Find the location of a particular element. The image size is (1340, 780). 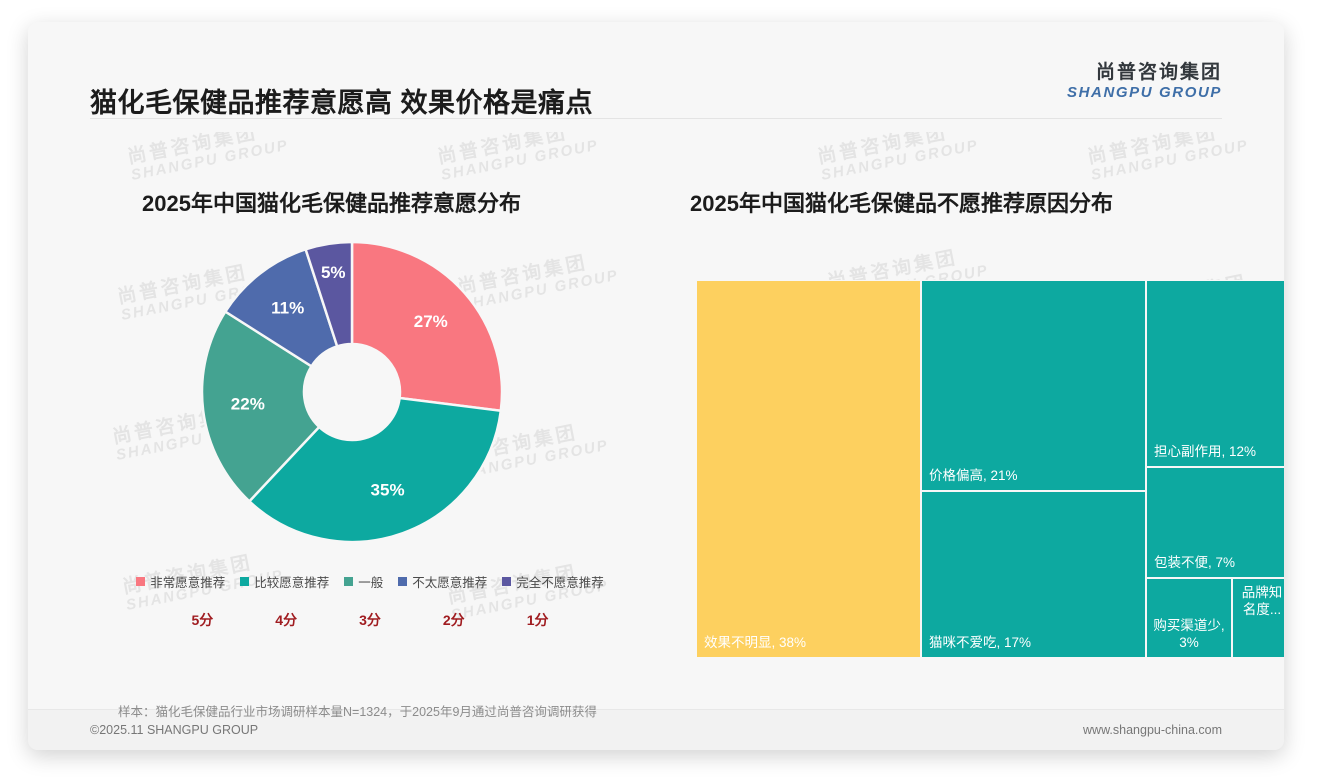

legend-label: 一般 is located at coordinates (371, 583).